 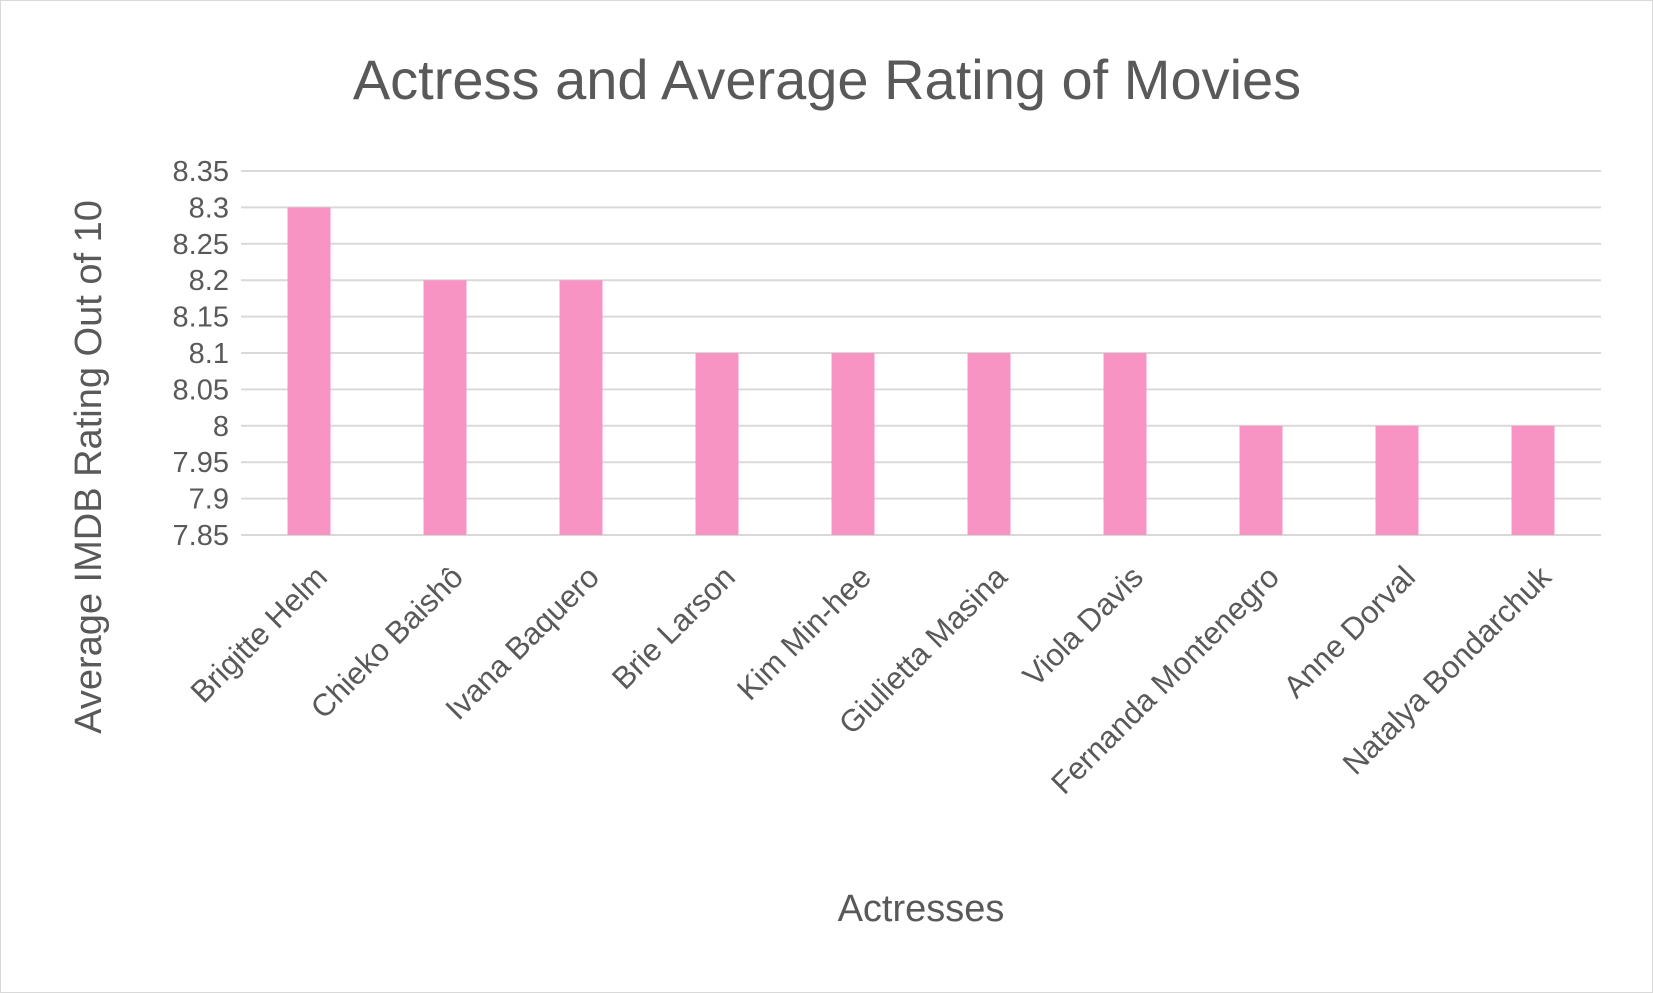 I want to click on y-tick-label: 7.85, so click(x=201, y=536).